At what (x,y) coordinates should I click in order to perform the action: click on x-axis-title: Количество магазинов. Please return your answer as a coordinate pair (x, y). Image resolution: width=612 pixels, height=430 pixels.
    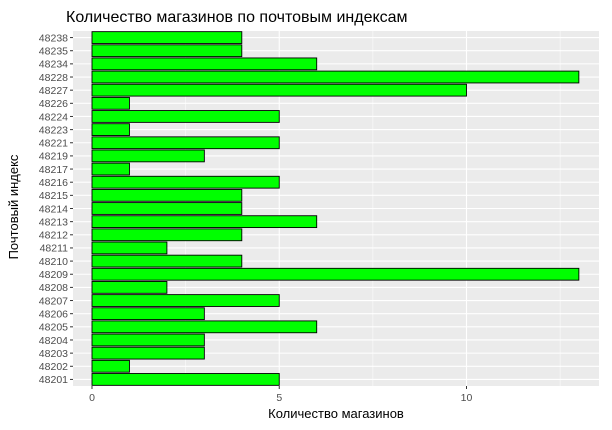
    Looking at the image, I should click on (336, 413).